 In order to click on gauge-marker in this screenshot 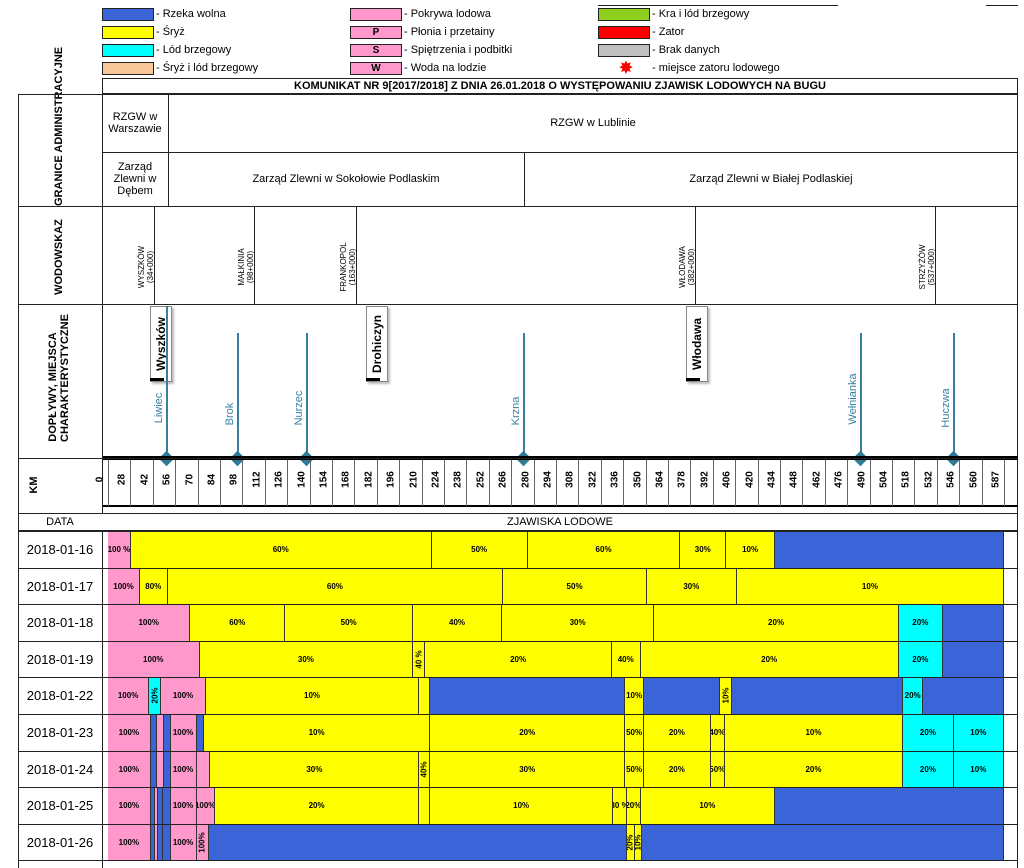, I will do `click(356, 255)`.